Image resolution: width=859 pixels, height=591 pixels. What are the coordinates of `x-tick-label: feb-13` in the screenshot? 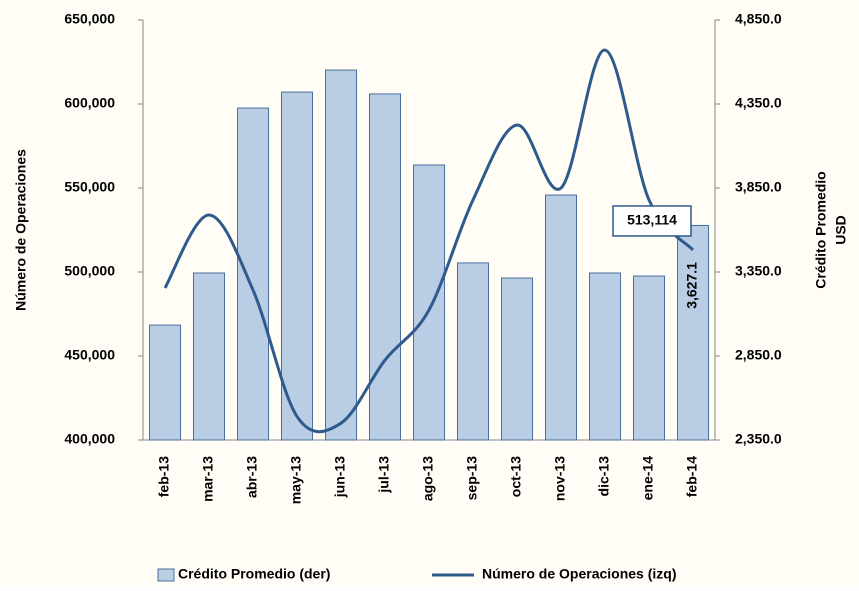 It's located at (164, 476).